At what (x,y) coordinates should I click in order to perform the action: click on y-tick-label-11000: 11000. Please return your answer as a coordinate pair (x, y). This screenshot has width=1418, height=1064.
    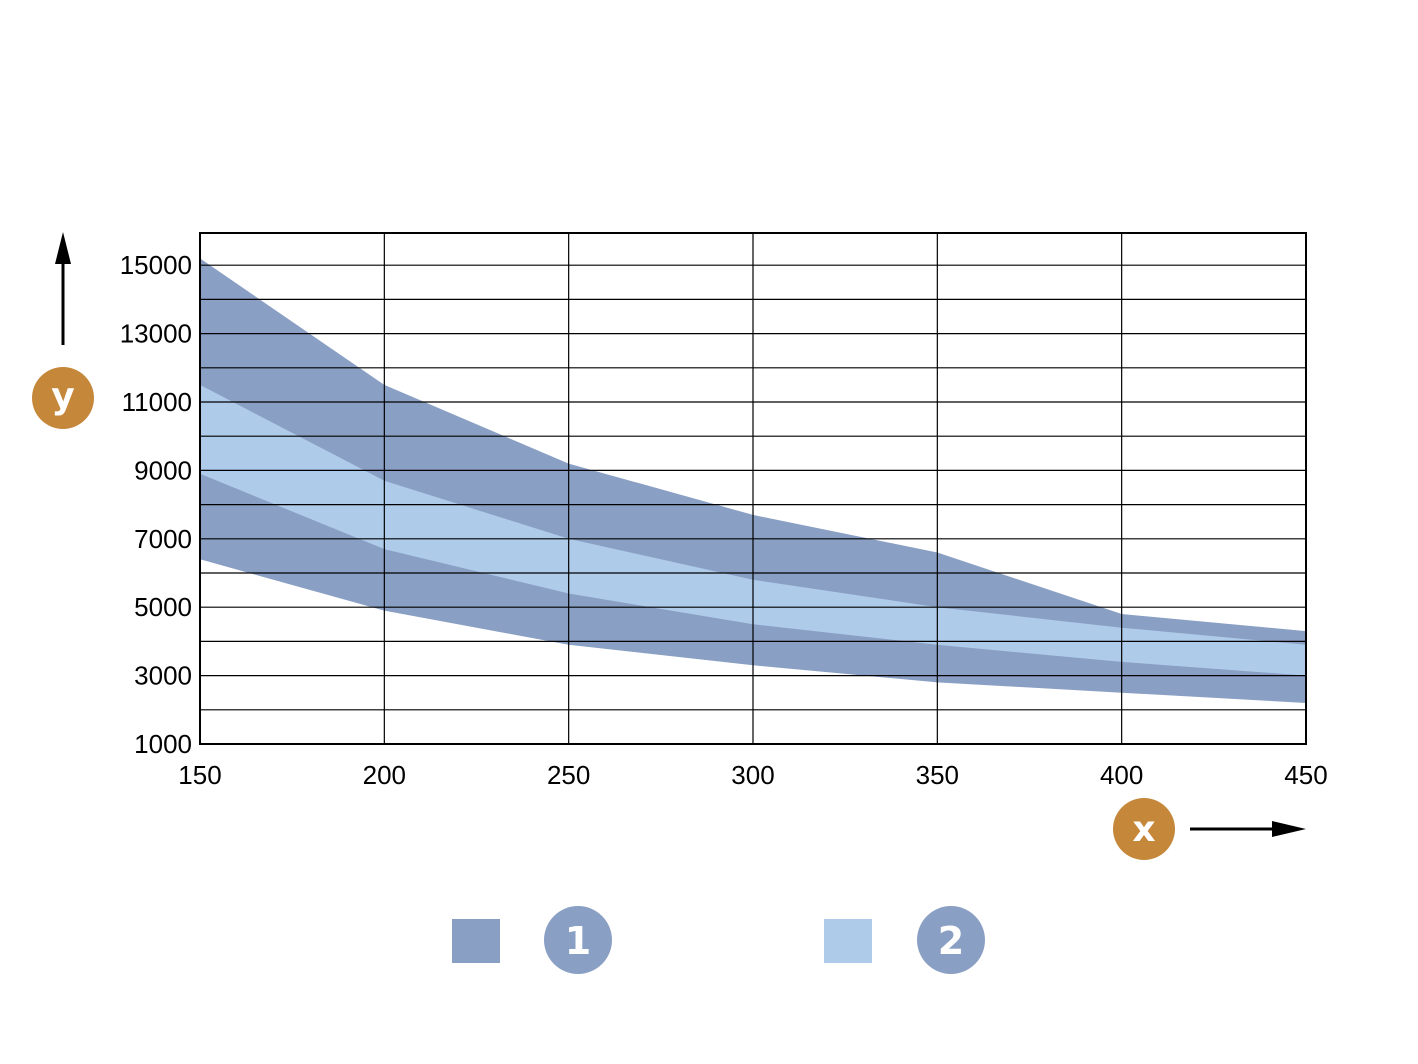
    Looking at the image, I should click on (157, 402).